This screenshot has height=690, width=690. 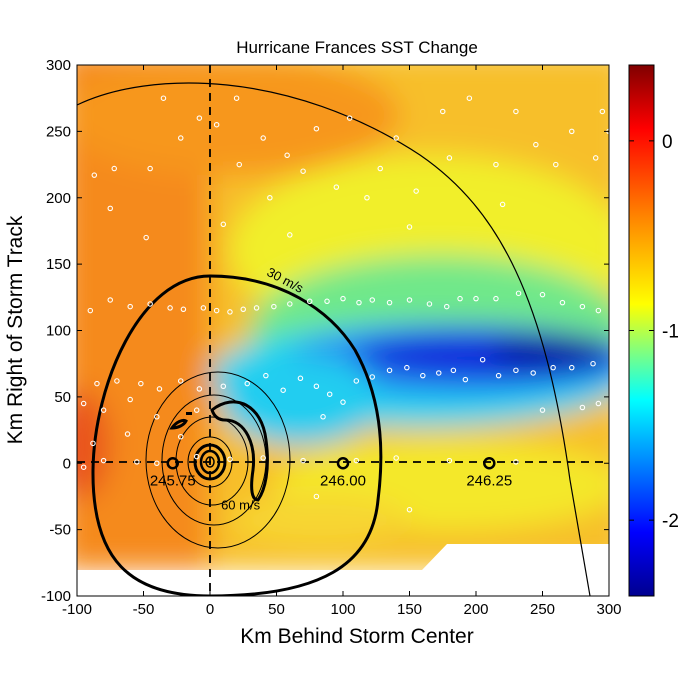 I want to click on colorbar-tick-label: -2, so click(x=670, y=521).